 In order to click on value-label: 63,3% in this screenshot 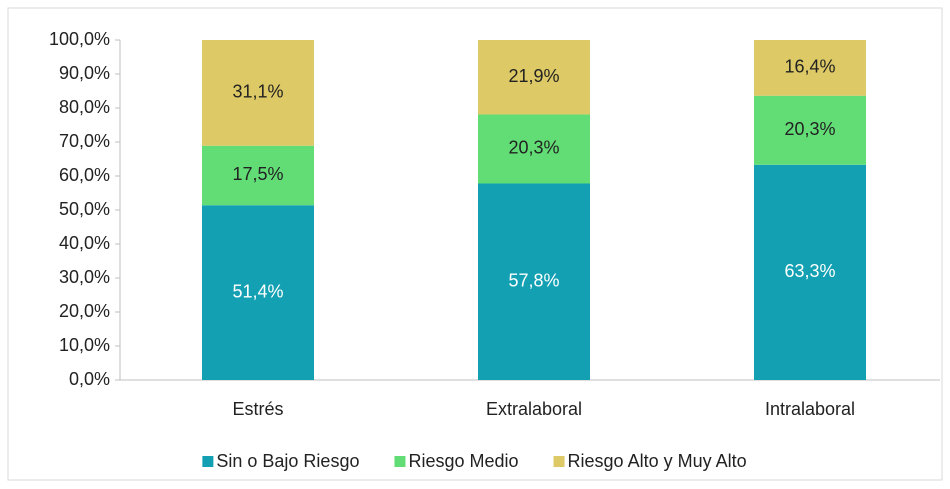, I will do `click(809, 271)`.